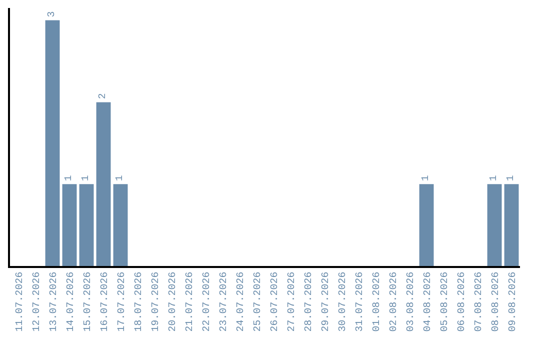  Describe the element at coordinates (292, 302) in the screenshot. I see `x-tick-label: 27.07.2026` at that location.